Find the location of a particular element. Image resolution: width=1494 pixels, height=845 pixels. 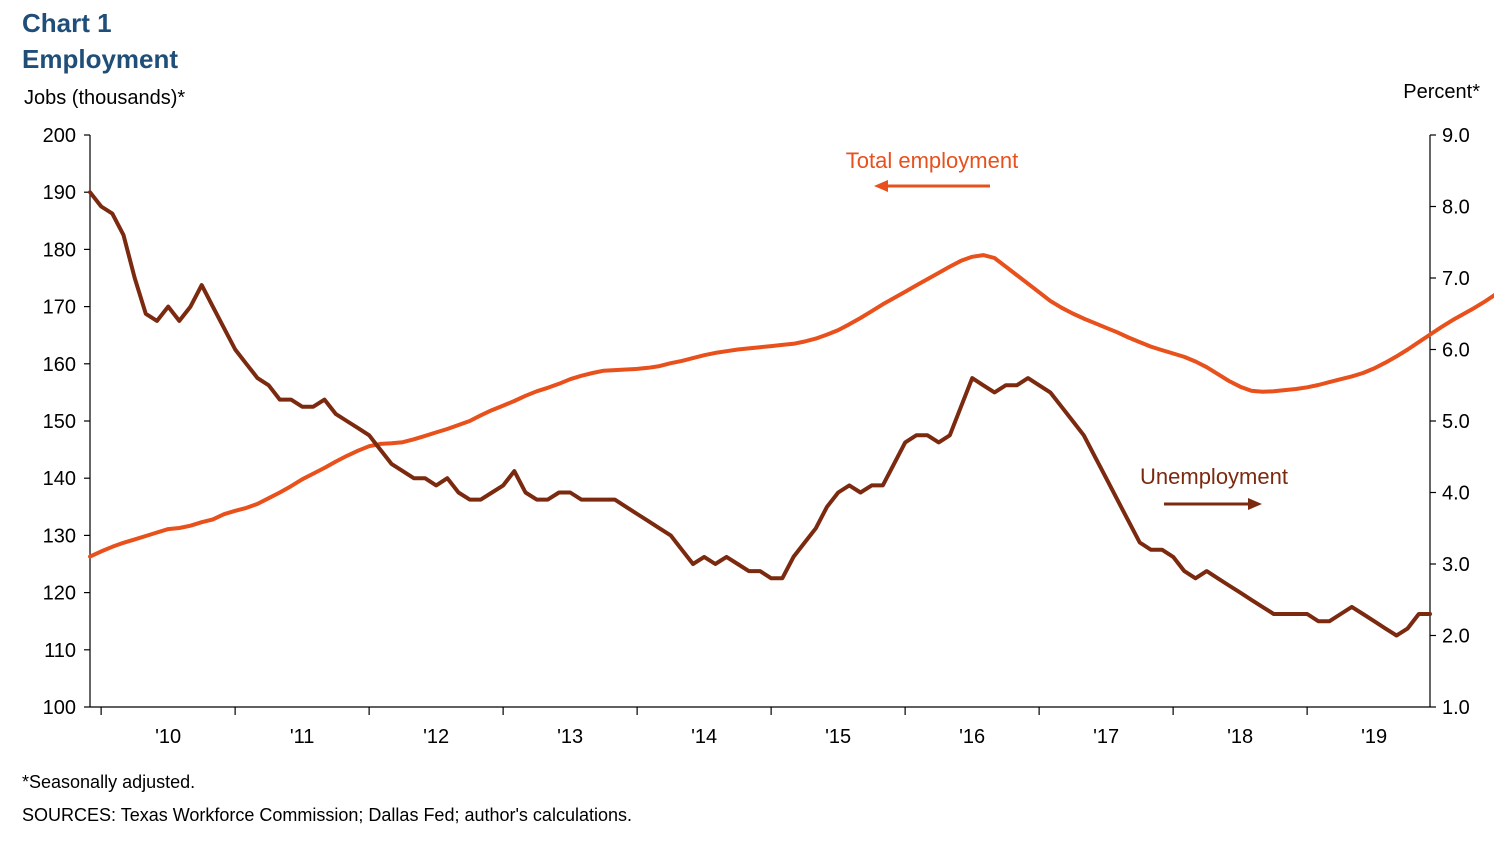

right-tick-label: 4.0 is located at coordinates (1456, 494).